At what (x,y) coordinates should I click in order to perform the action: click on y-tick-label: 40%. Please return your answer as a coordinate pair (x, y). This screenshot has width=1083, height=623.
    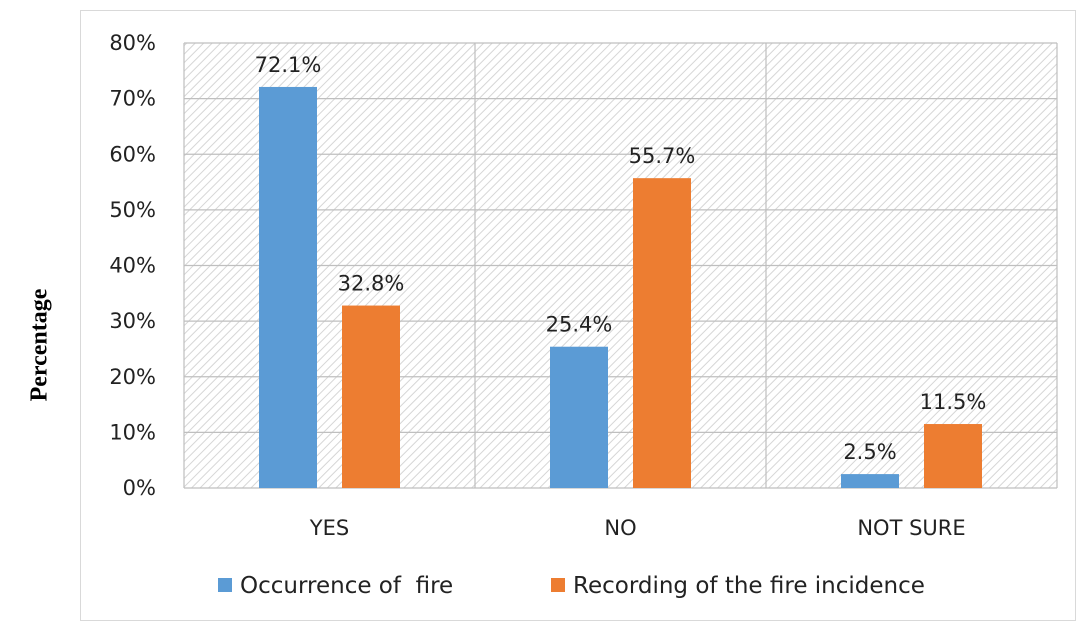
    Looking at the image, I should click on (132, 266).